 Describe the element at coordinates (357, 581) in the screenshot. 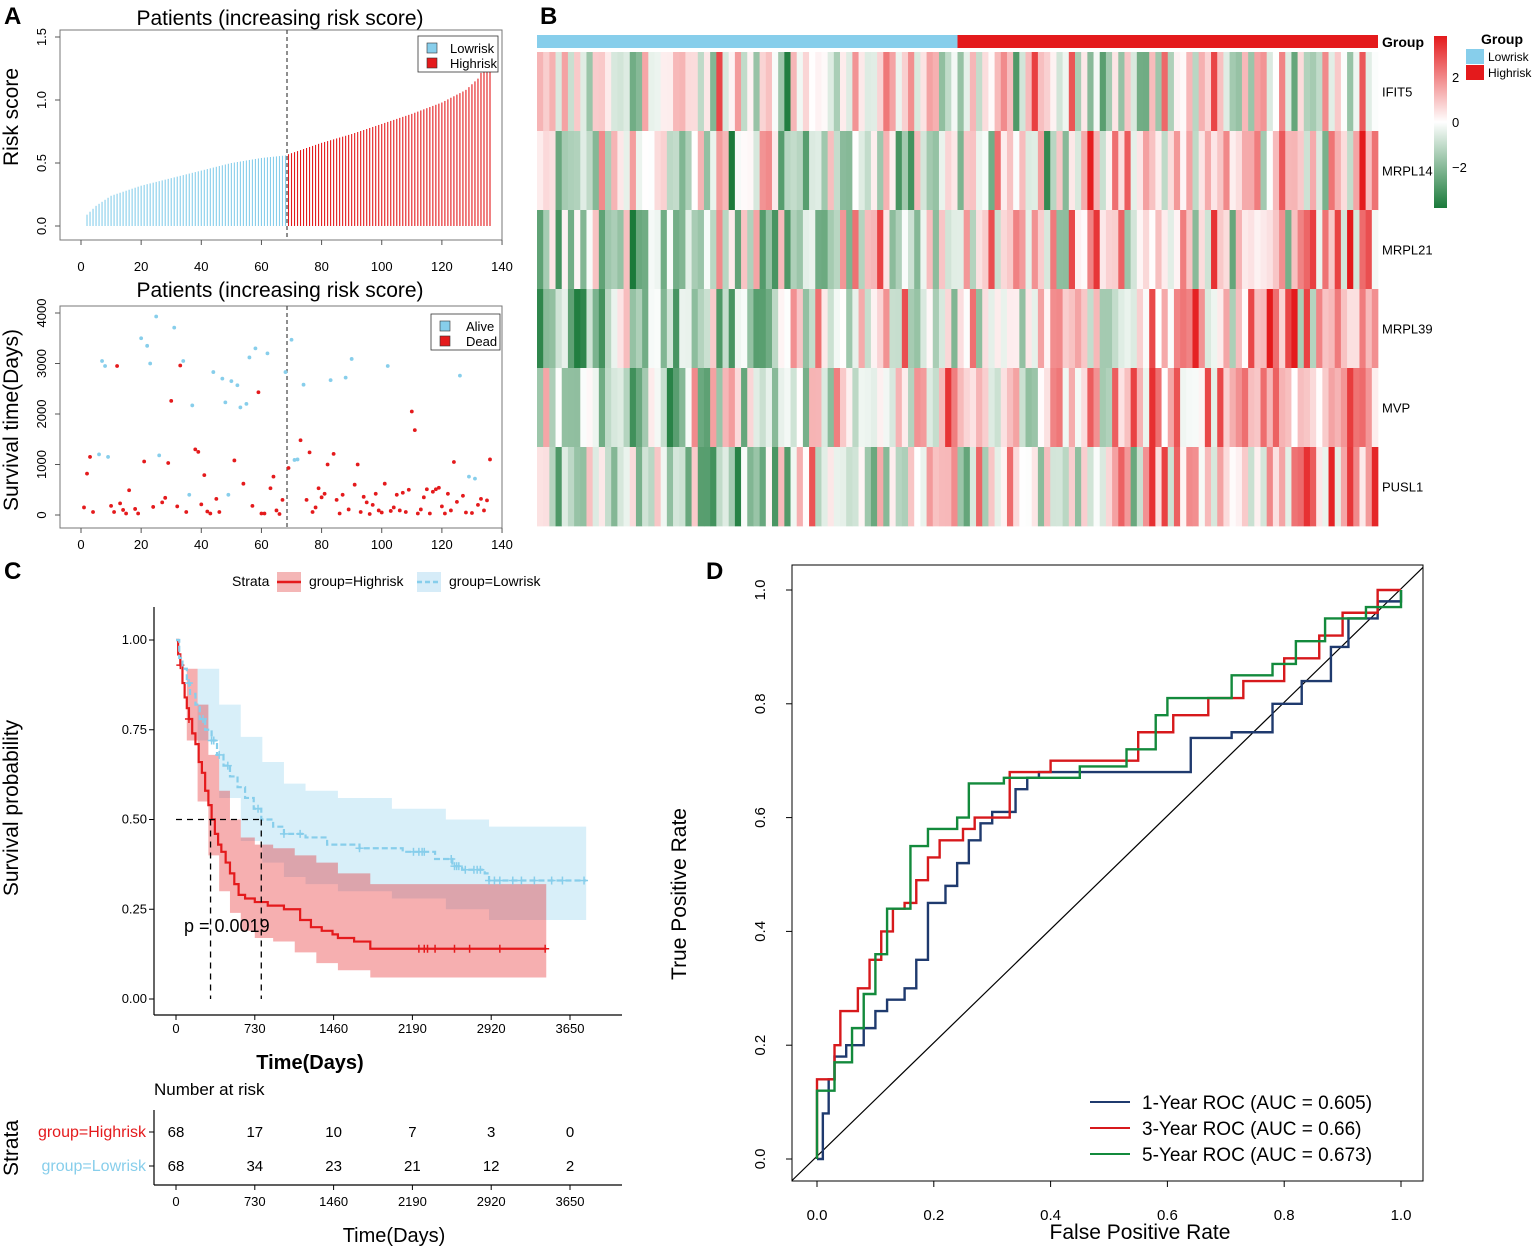

I see `km-legend-label-high: group=Highrisk` at that location.